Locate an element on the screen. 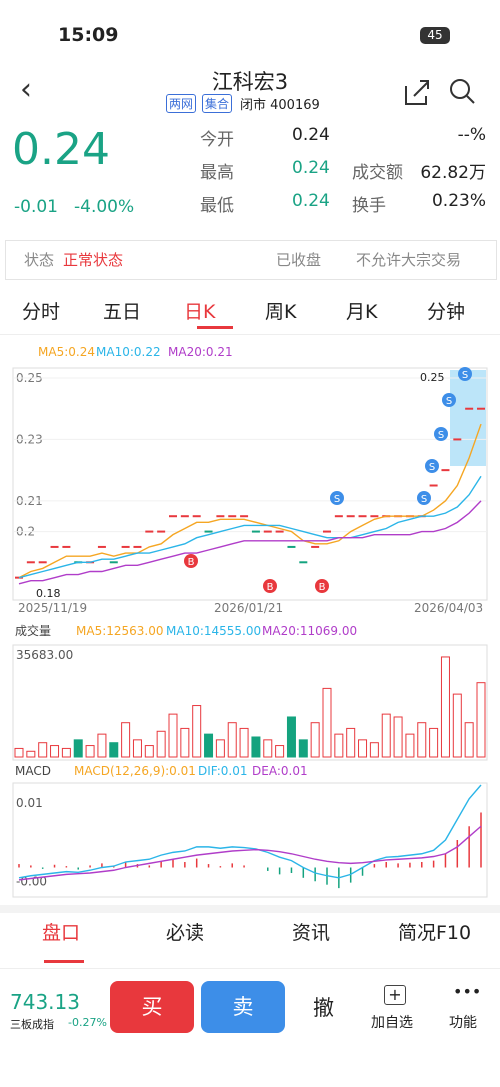 Image resolution: width=500 pixels, height=1087 pixels. tag: 两网 is located at coordinates (181, 103).